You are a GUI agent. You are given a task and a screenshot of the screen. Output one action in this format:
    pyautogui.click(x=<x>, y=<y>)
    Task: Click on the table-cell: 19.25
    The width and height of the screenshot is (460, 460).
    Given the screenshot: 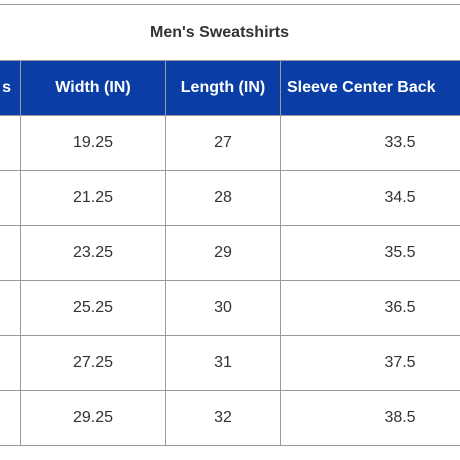 What is the action you would take?
    pyautogui.click(x=93, y=143)
    